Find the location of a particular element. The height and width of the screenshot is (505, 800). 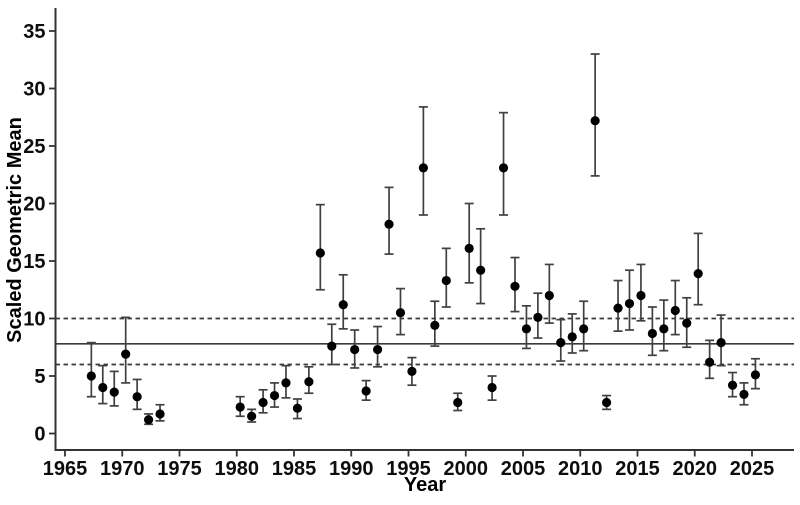

x-axis-title: Year is located at coordinates (425, 485).